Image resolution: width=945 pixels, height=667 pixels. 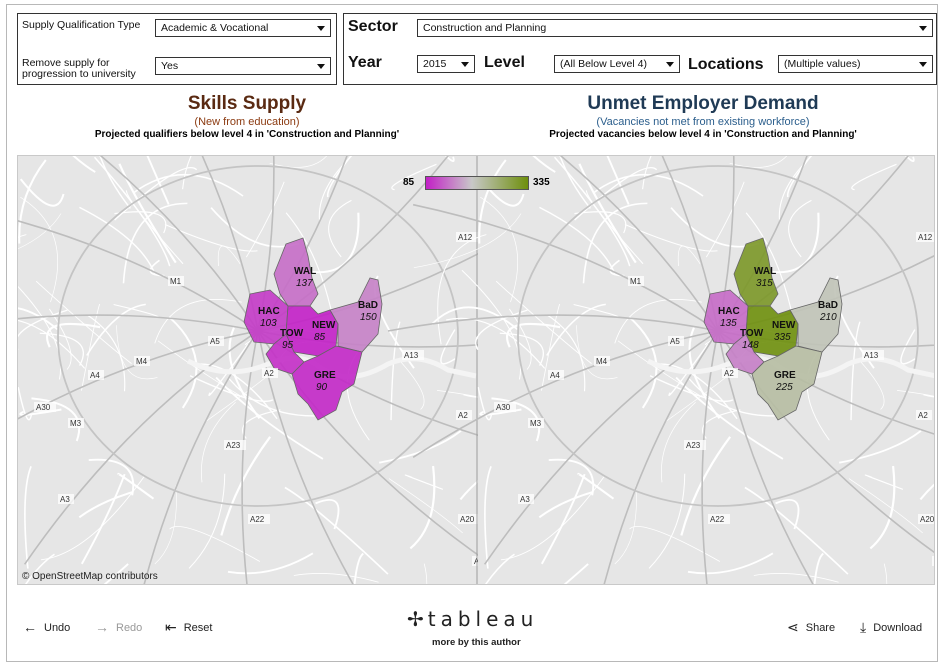 I want to click on supply-qualification-value: Academic & Vocational, so click(x=215, y=28).